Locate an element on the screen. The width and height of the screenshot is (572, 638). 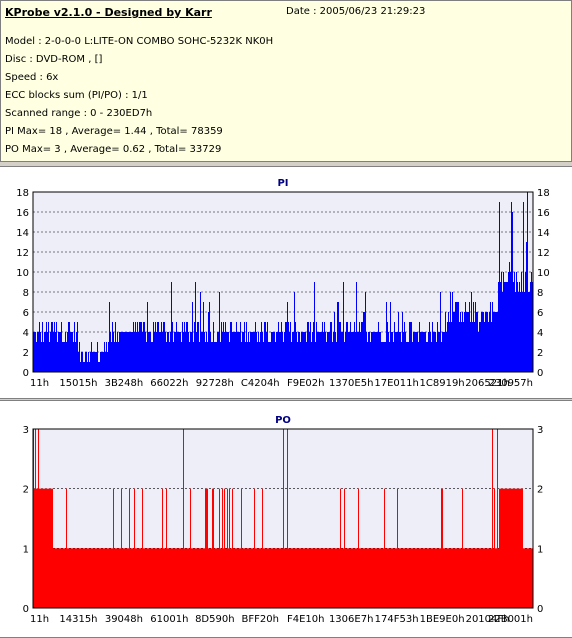
po-summary-line: PO Max= 3 , Average= 0.62 , Total= 33729 is located at coordinates (113, 149).